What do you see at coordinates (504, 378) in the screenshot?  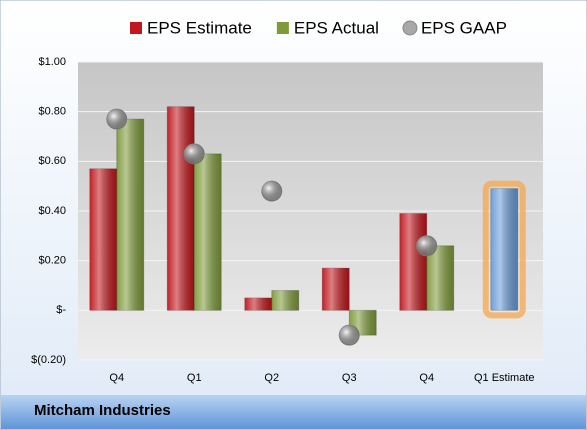 I see `x-tick-label: Q1 Estimate` at bounding box center [504, 378].